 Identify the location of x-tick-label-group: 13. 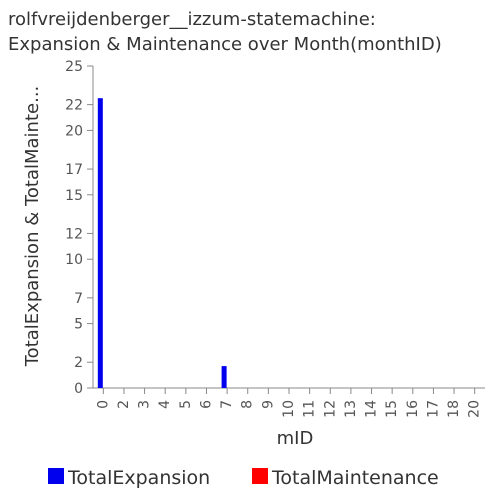
(351, 409).